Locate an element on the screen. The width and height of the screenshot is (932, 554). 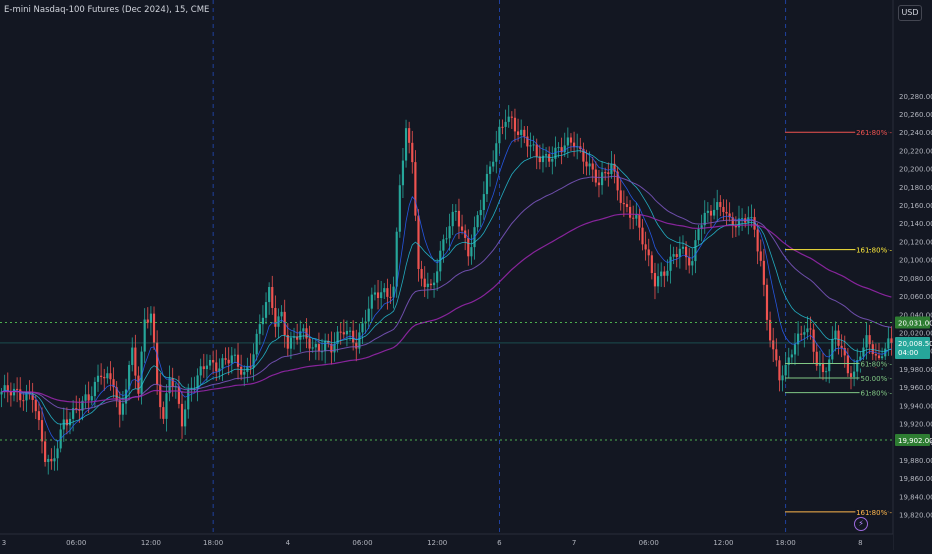
current-price-tag is located at coordinates (912, 347).